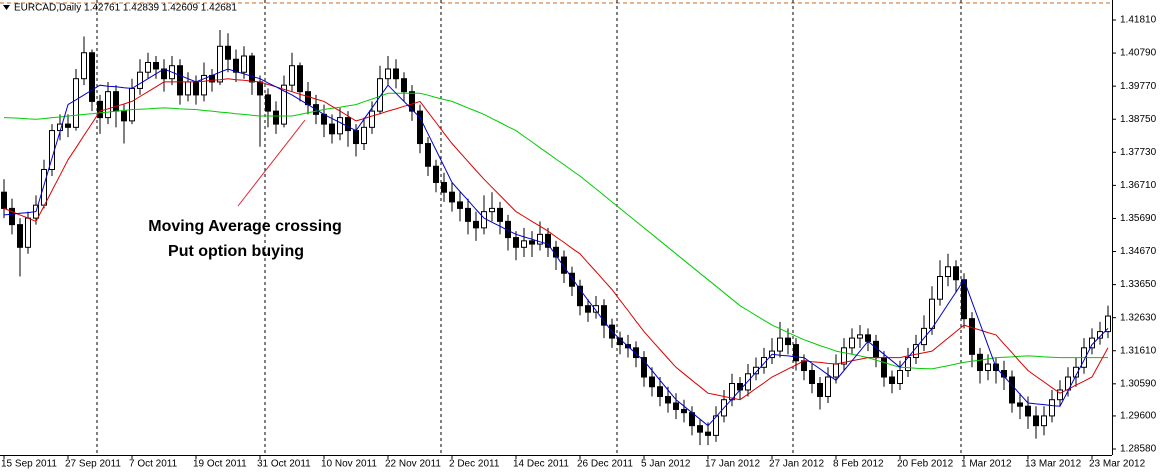 The image size is (1165, 472). Describe the element at coordinates (666, 464) in the screenshot. I see `x-tick-label: 5 Jan 2012` at that location.